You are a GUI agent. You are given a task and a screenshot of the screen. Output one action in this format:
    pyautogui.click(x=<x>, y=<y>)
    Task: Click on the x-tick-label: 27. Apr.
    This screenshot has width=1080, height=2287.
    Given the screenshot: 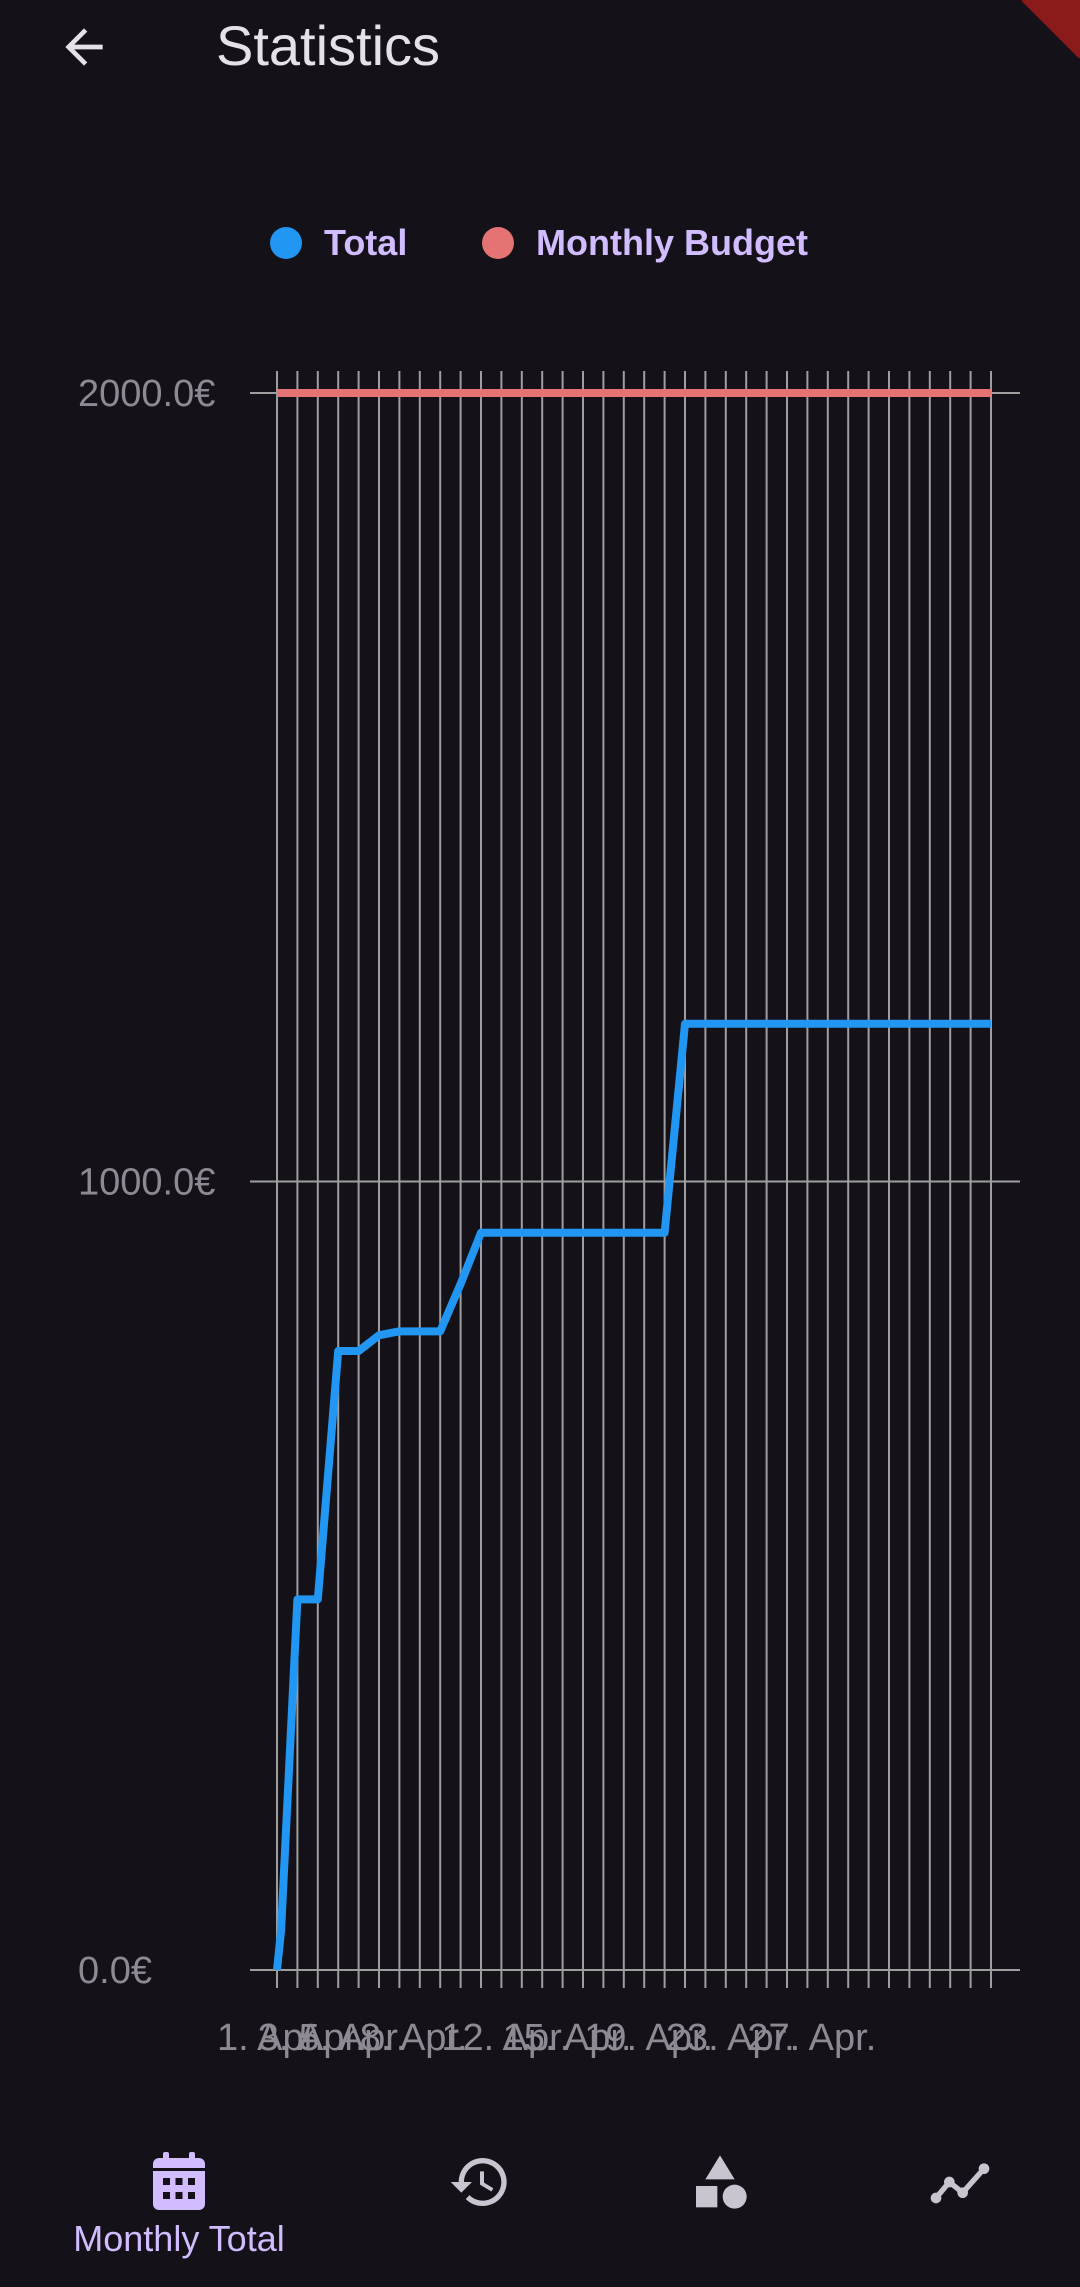 What is the action you would take?
    pyautogui.click(x=811, y=2038)
    